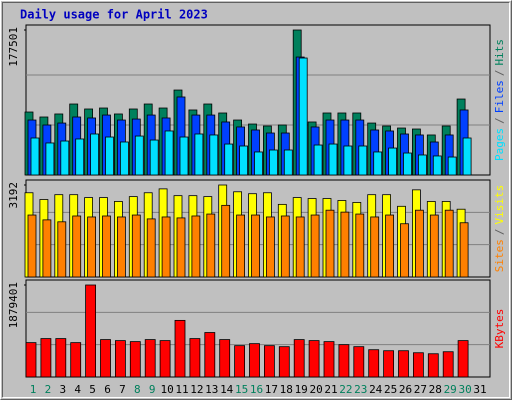 This screenshot has width=512, height=400. I want to click on x-tick-label: 15, so click(241, 389).